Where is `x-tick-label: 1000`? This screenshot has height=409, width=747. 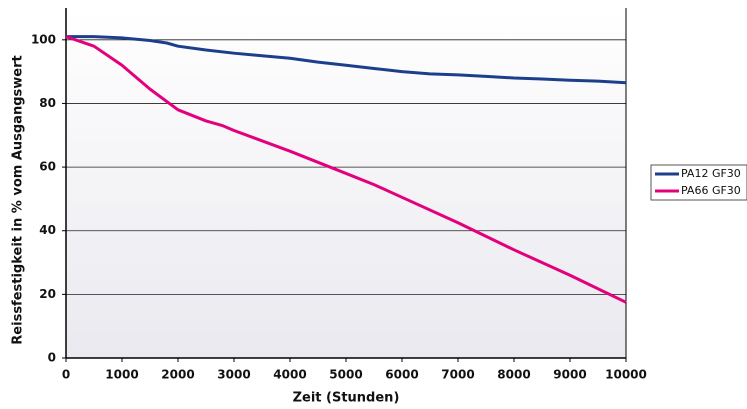 x-tick-label: 1000 is located at coordinates (121, 375).